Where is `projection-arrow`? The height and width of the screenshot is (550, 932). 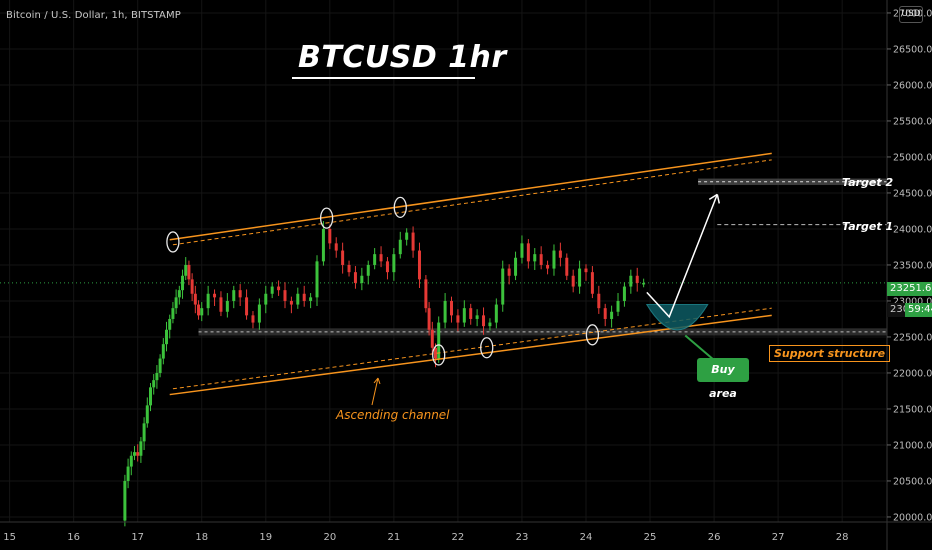
projection-arrow is located at coordinates (682, 256).